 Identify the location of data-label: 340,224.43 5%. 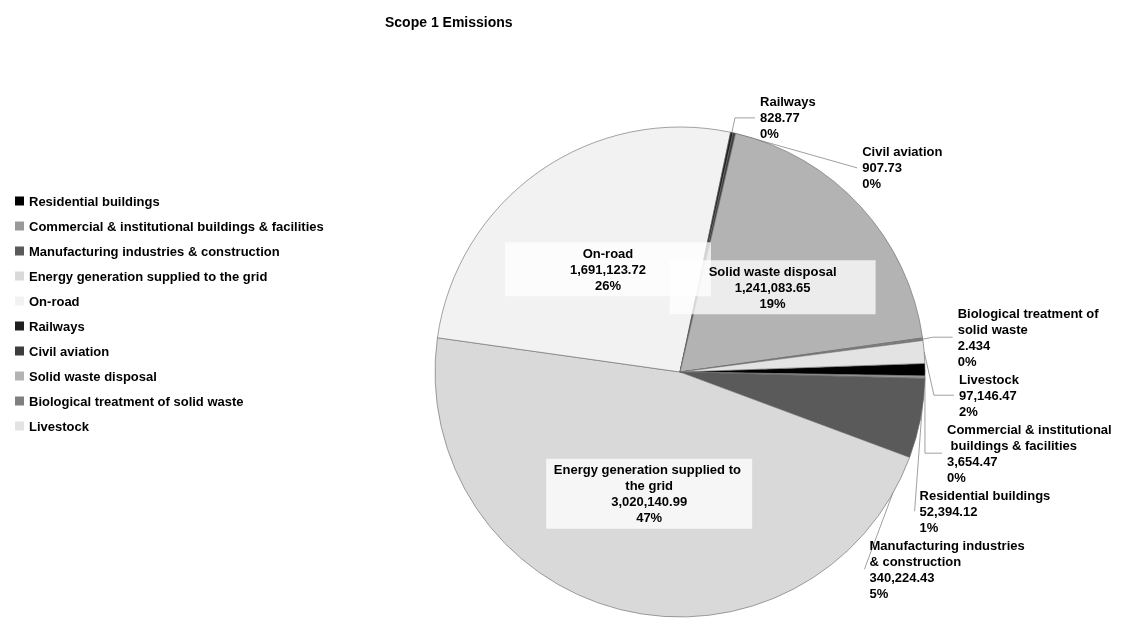
(902, 585).